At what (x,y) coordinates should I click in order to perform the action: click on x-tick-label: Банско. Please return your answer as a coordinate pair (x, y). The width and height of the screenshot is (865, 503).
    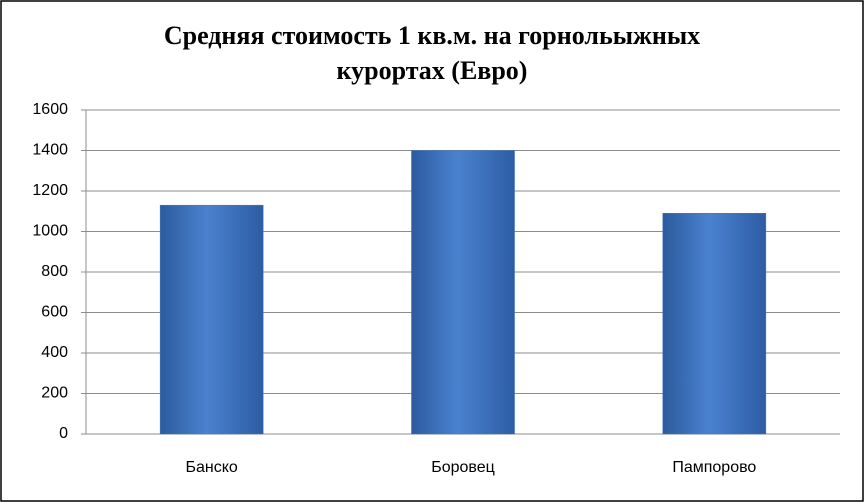
    Looking at the image, I should click on (212, 467).